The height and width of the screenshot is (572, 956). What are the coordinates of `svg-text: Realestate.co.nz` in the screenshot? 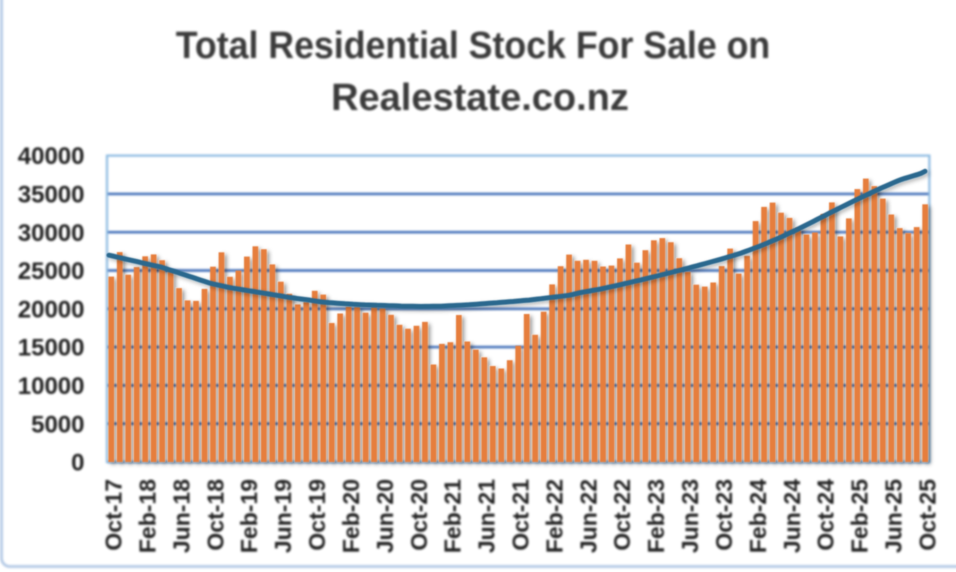 It's located at (480, 98).